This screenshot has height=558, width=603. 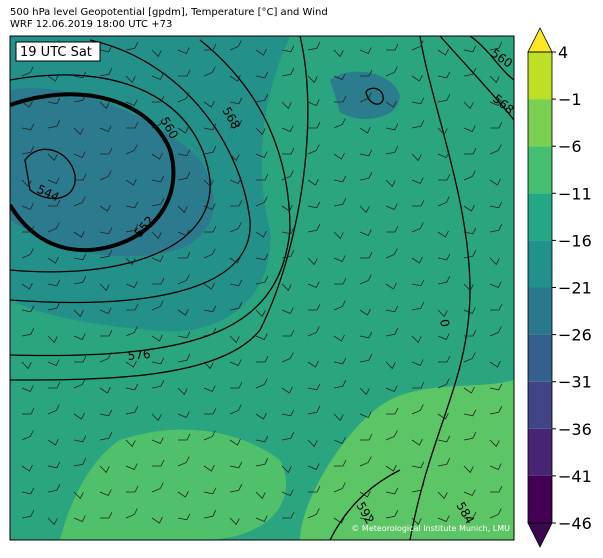 I want to click on time-label: 19 UTC Sat, so click(x=56, y=52).